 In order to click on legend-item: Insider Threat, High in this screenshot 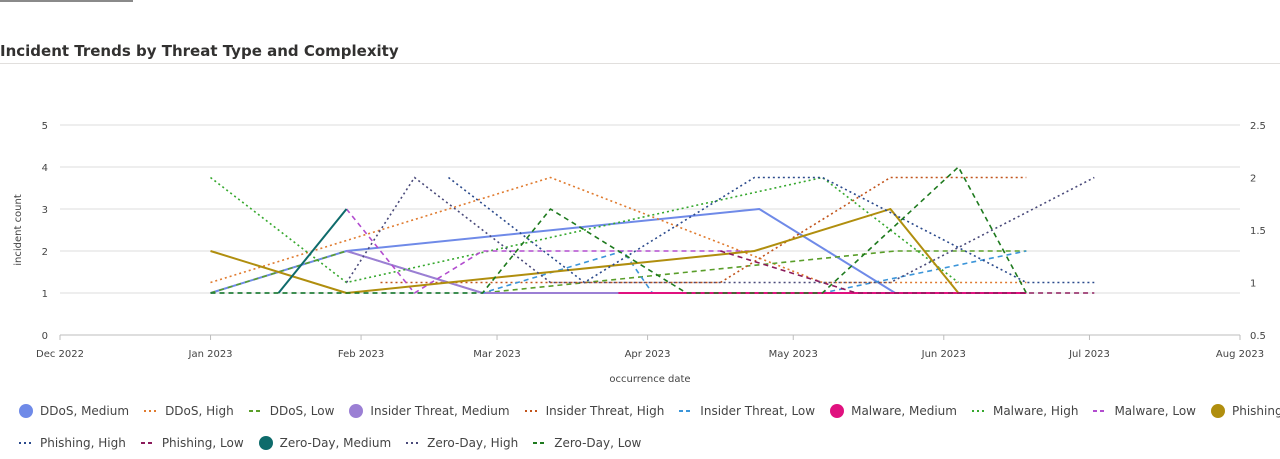, I will do `click(594, 411)`.